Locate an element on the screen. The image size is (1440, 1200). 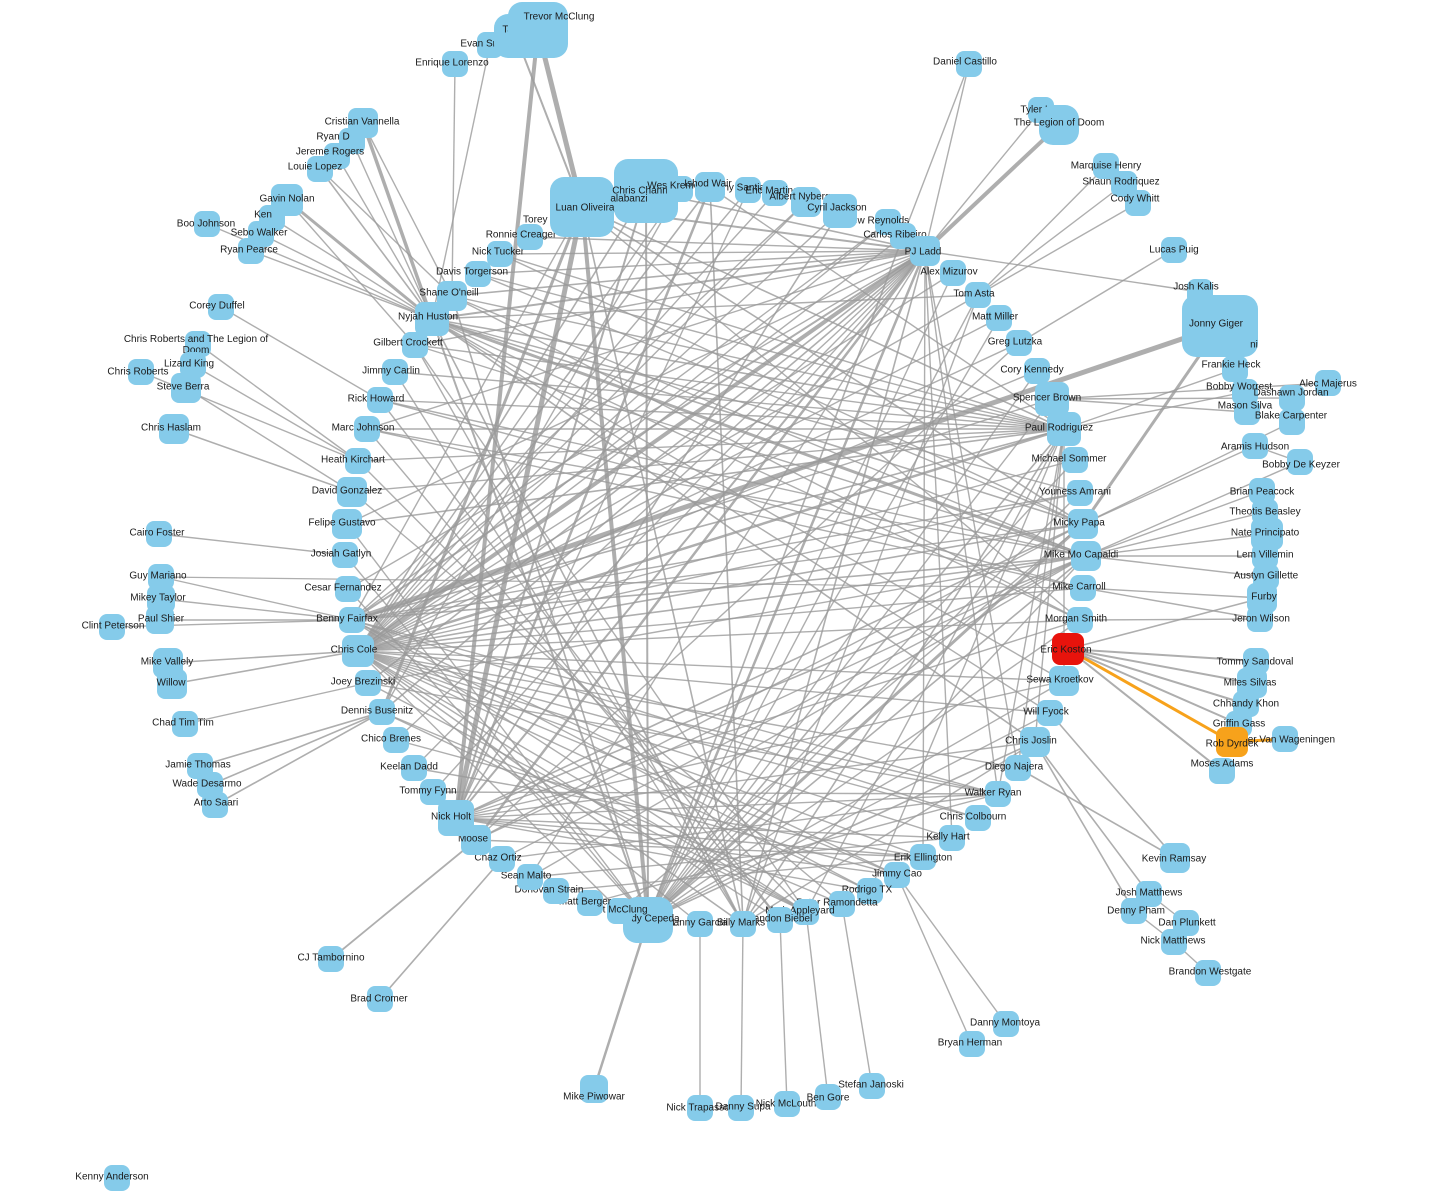
graph-node-selected is located at coordinates (1232, 742).